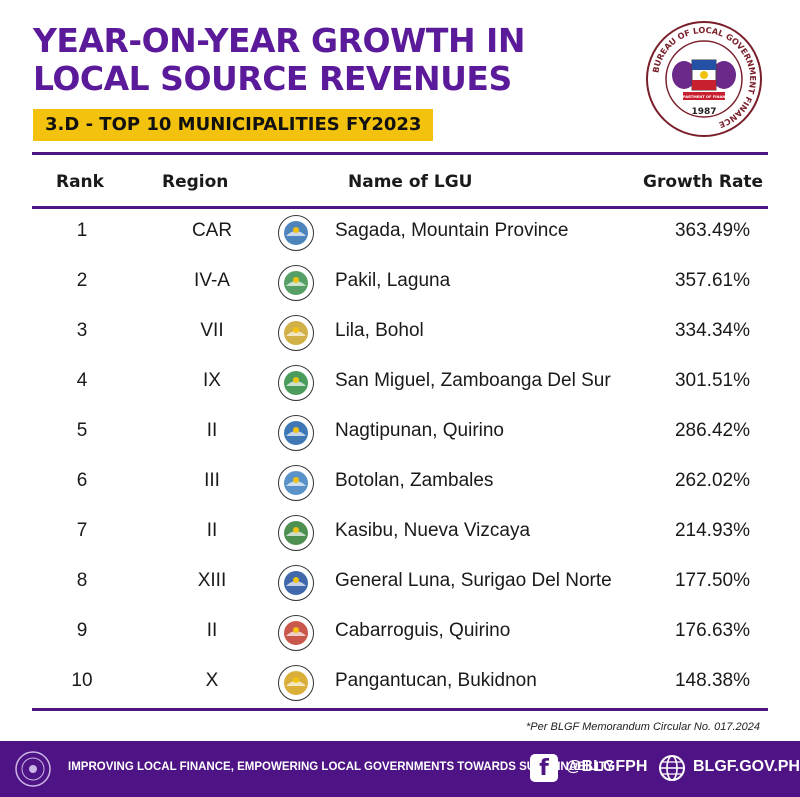  What do you see at coordinates (712, 480) in the screenshot?
I see `growth-rate-cell: 262.02%` at bounding box center [712, 480].